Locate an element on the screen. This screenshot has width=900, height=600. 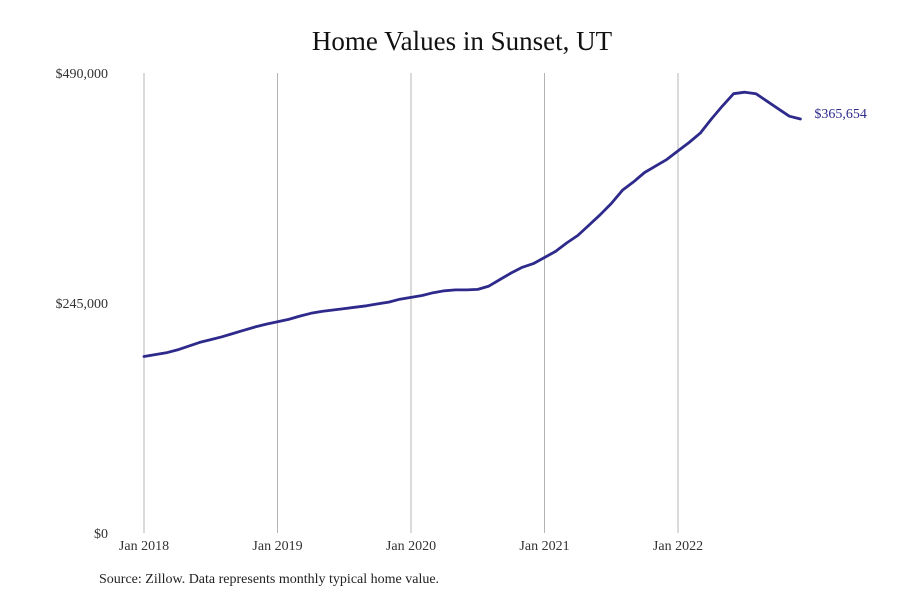
chart-title: Home Values in Sunset, UT is located at coordinates (462, 41).